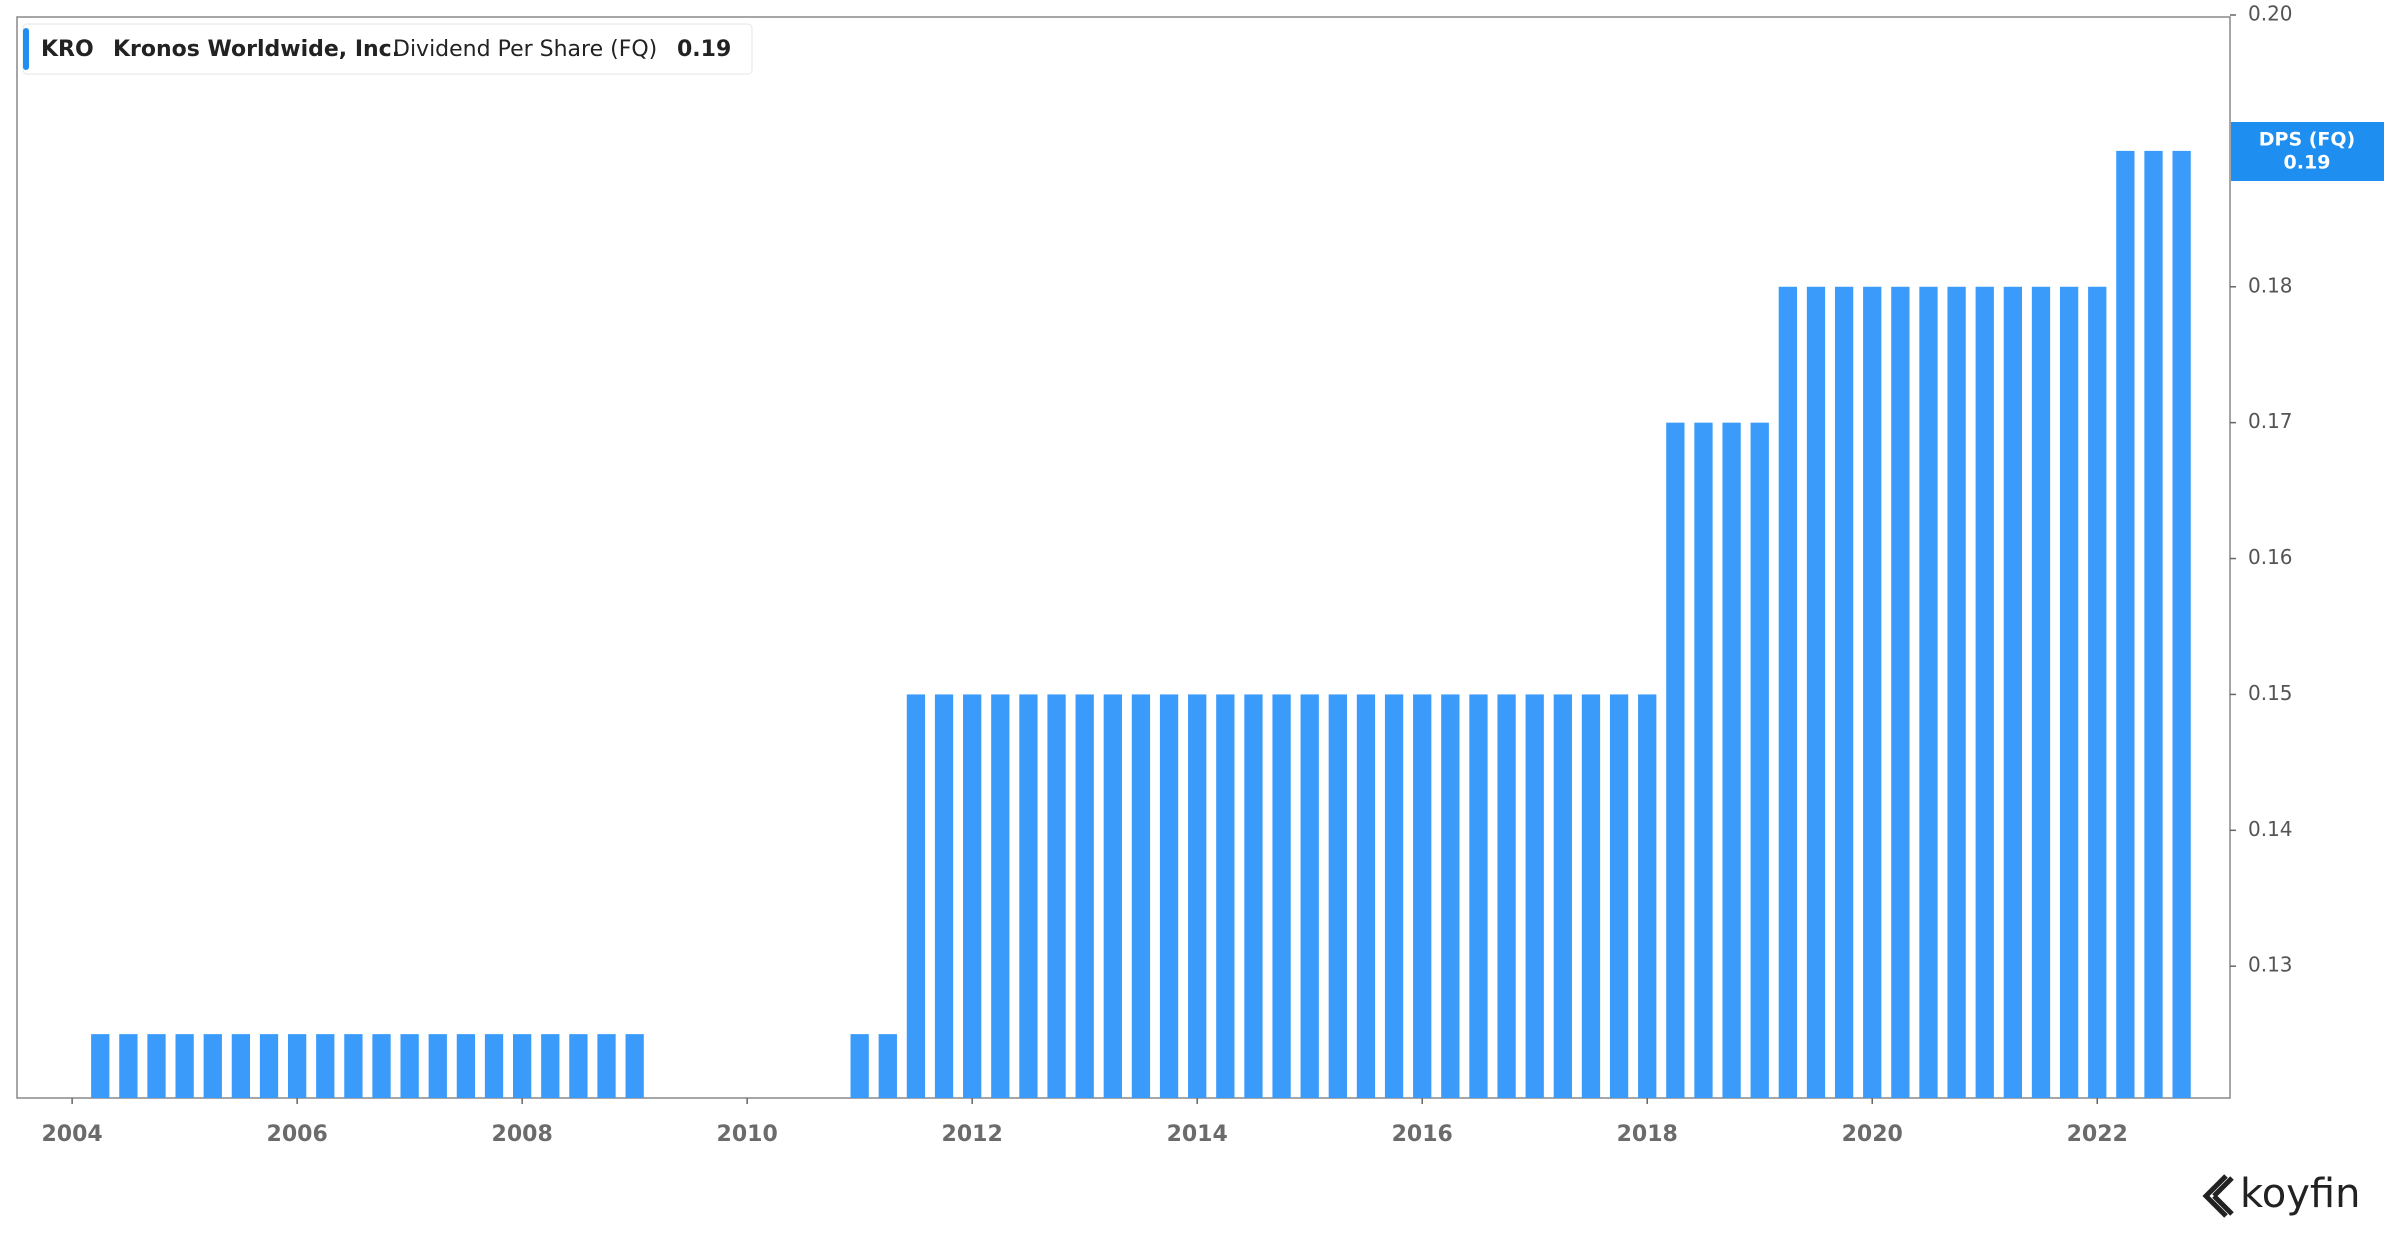 The image size is (2400, 1240). What do you see at coordinates (704, 49) in the screenshot?
I see `legend-value: 0.19` at bounding box center [704, 49].